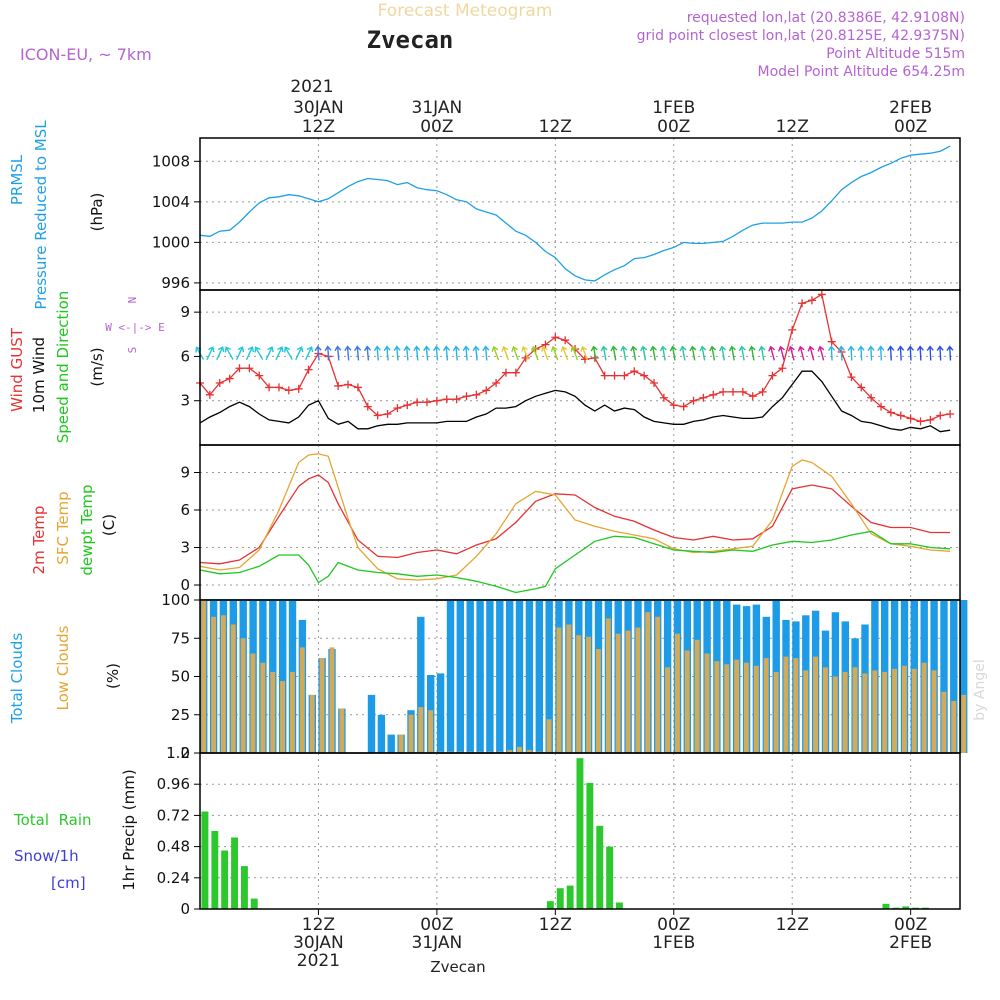 The width and height of the screenshot is (1000, 1000). What do you see at coordinates (559, 831) in the screenshot?
I see `panel-5: 0 0.24 0.48 0.72 0.96 1.2` at bounding box center [559, 831].